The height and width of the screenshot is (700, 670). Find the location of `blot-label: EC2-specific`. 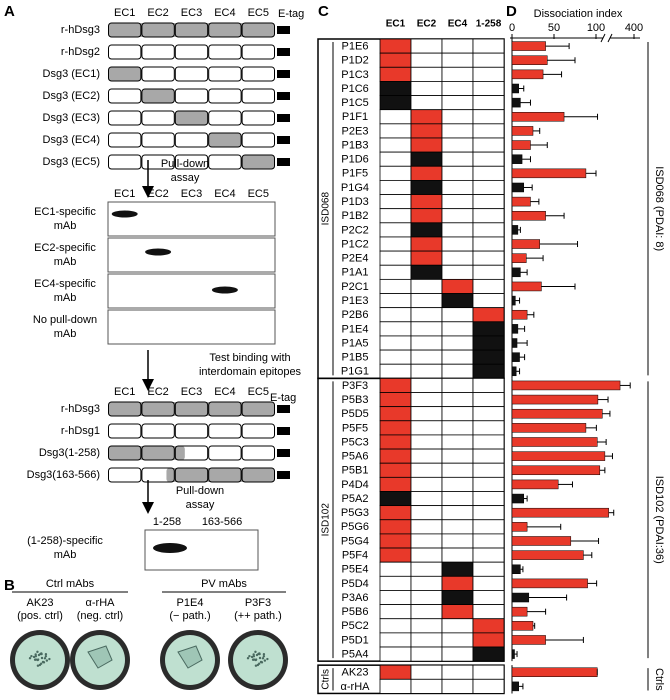

blot-label: EC2-specific is located at coordinates (65, 248).